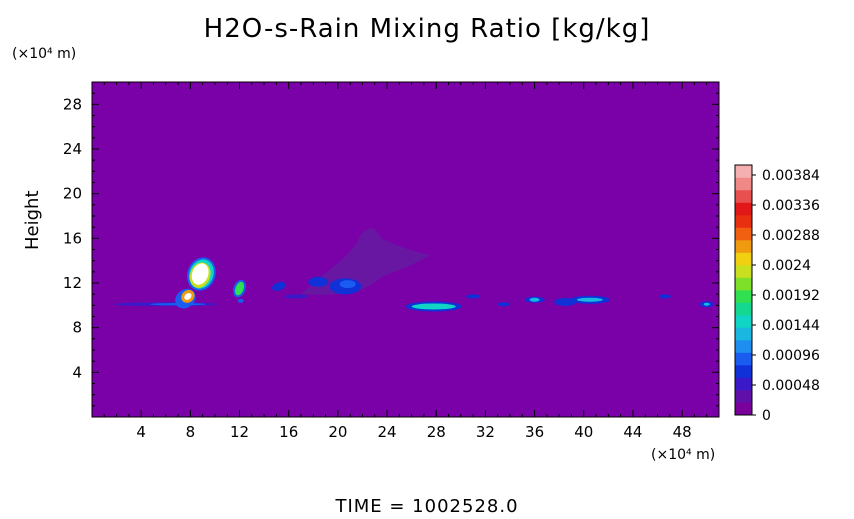 The height and width of the screenshot is (519, 854). What do you see at coordinates (534, 432) in the screenshot?
I see `x-tick-label: 36` at bounding box center [534, 432].